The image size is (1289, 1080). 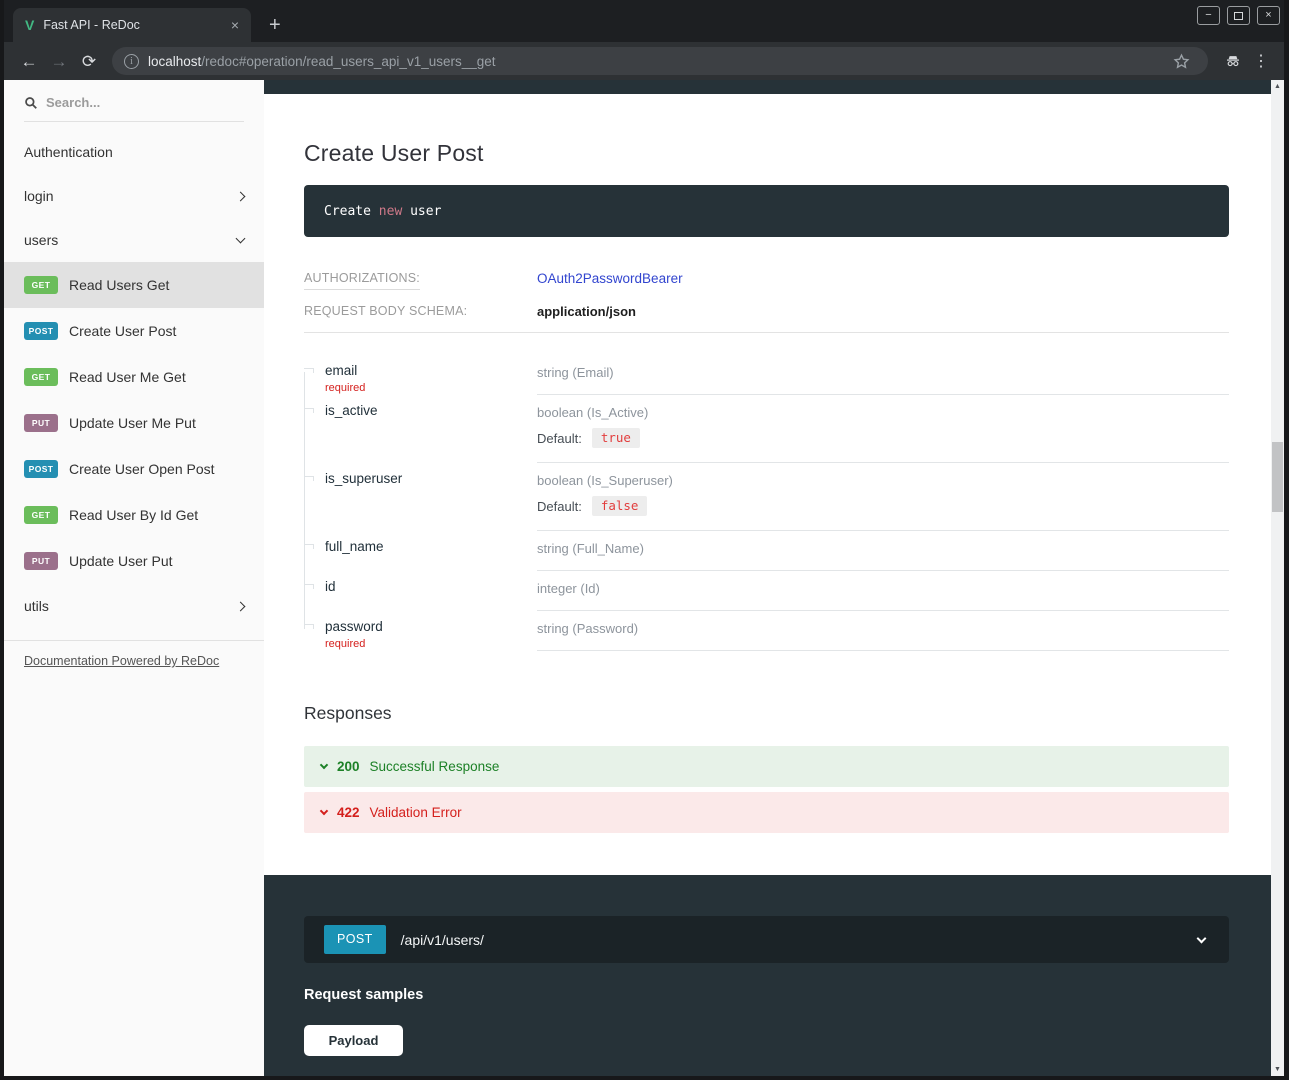 I want to click on search-icon, so click(x=31, y=102).